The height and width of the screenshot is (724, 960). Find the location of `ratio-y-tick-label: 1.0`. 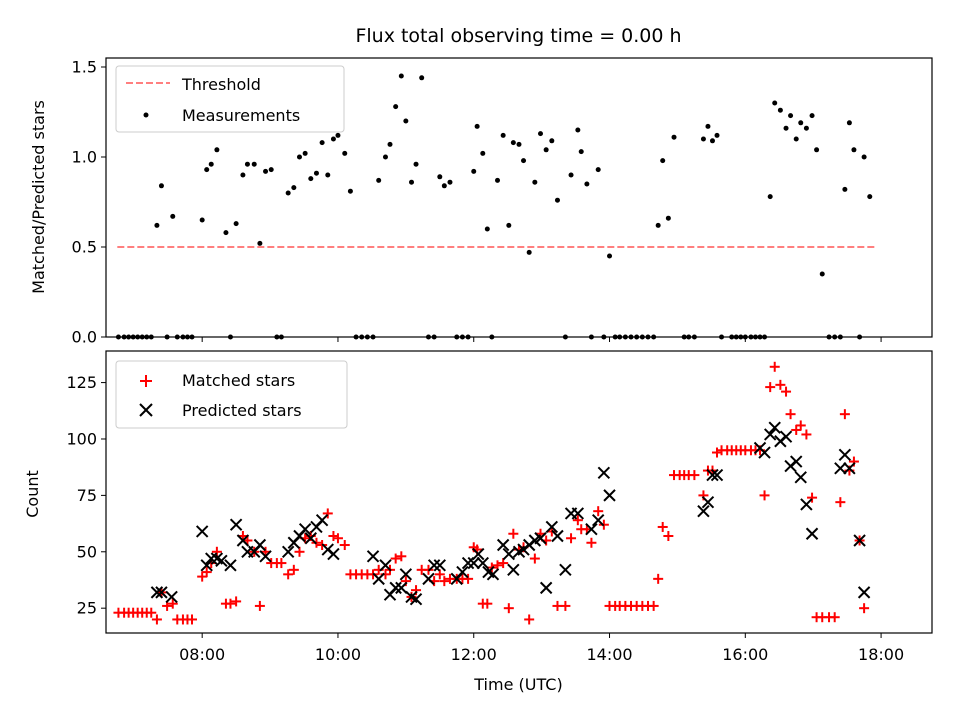

ratio-y-tick-label: 1.0 is located at coordinates (84, 157).